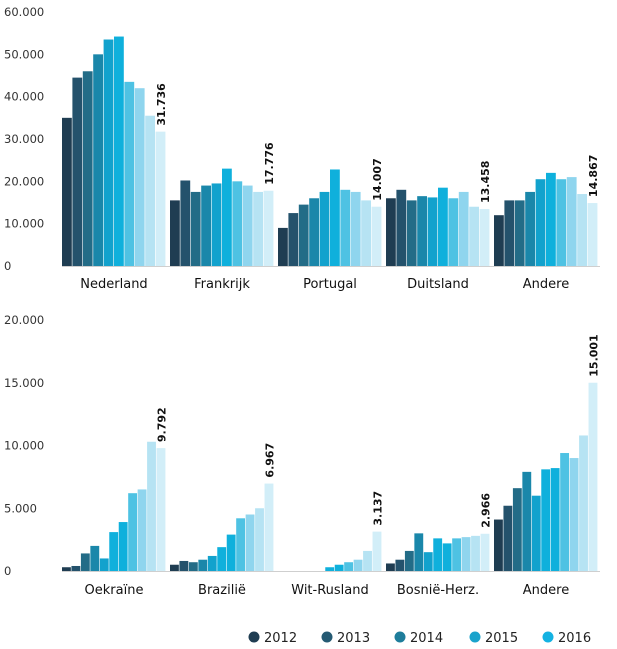 The width and height of the screenshot is (617, 649). Describe the element at coordinates (330, 590) in the screenshot. I see `category-label: Wit-Rusland` at that location.